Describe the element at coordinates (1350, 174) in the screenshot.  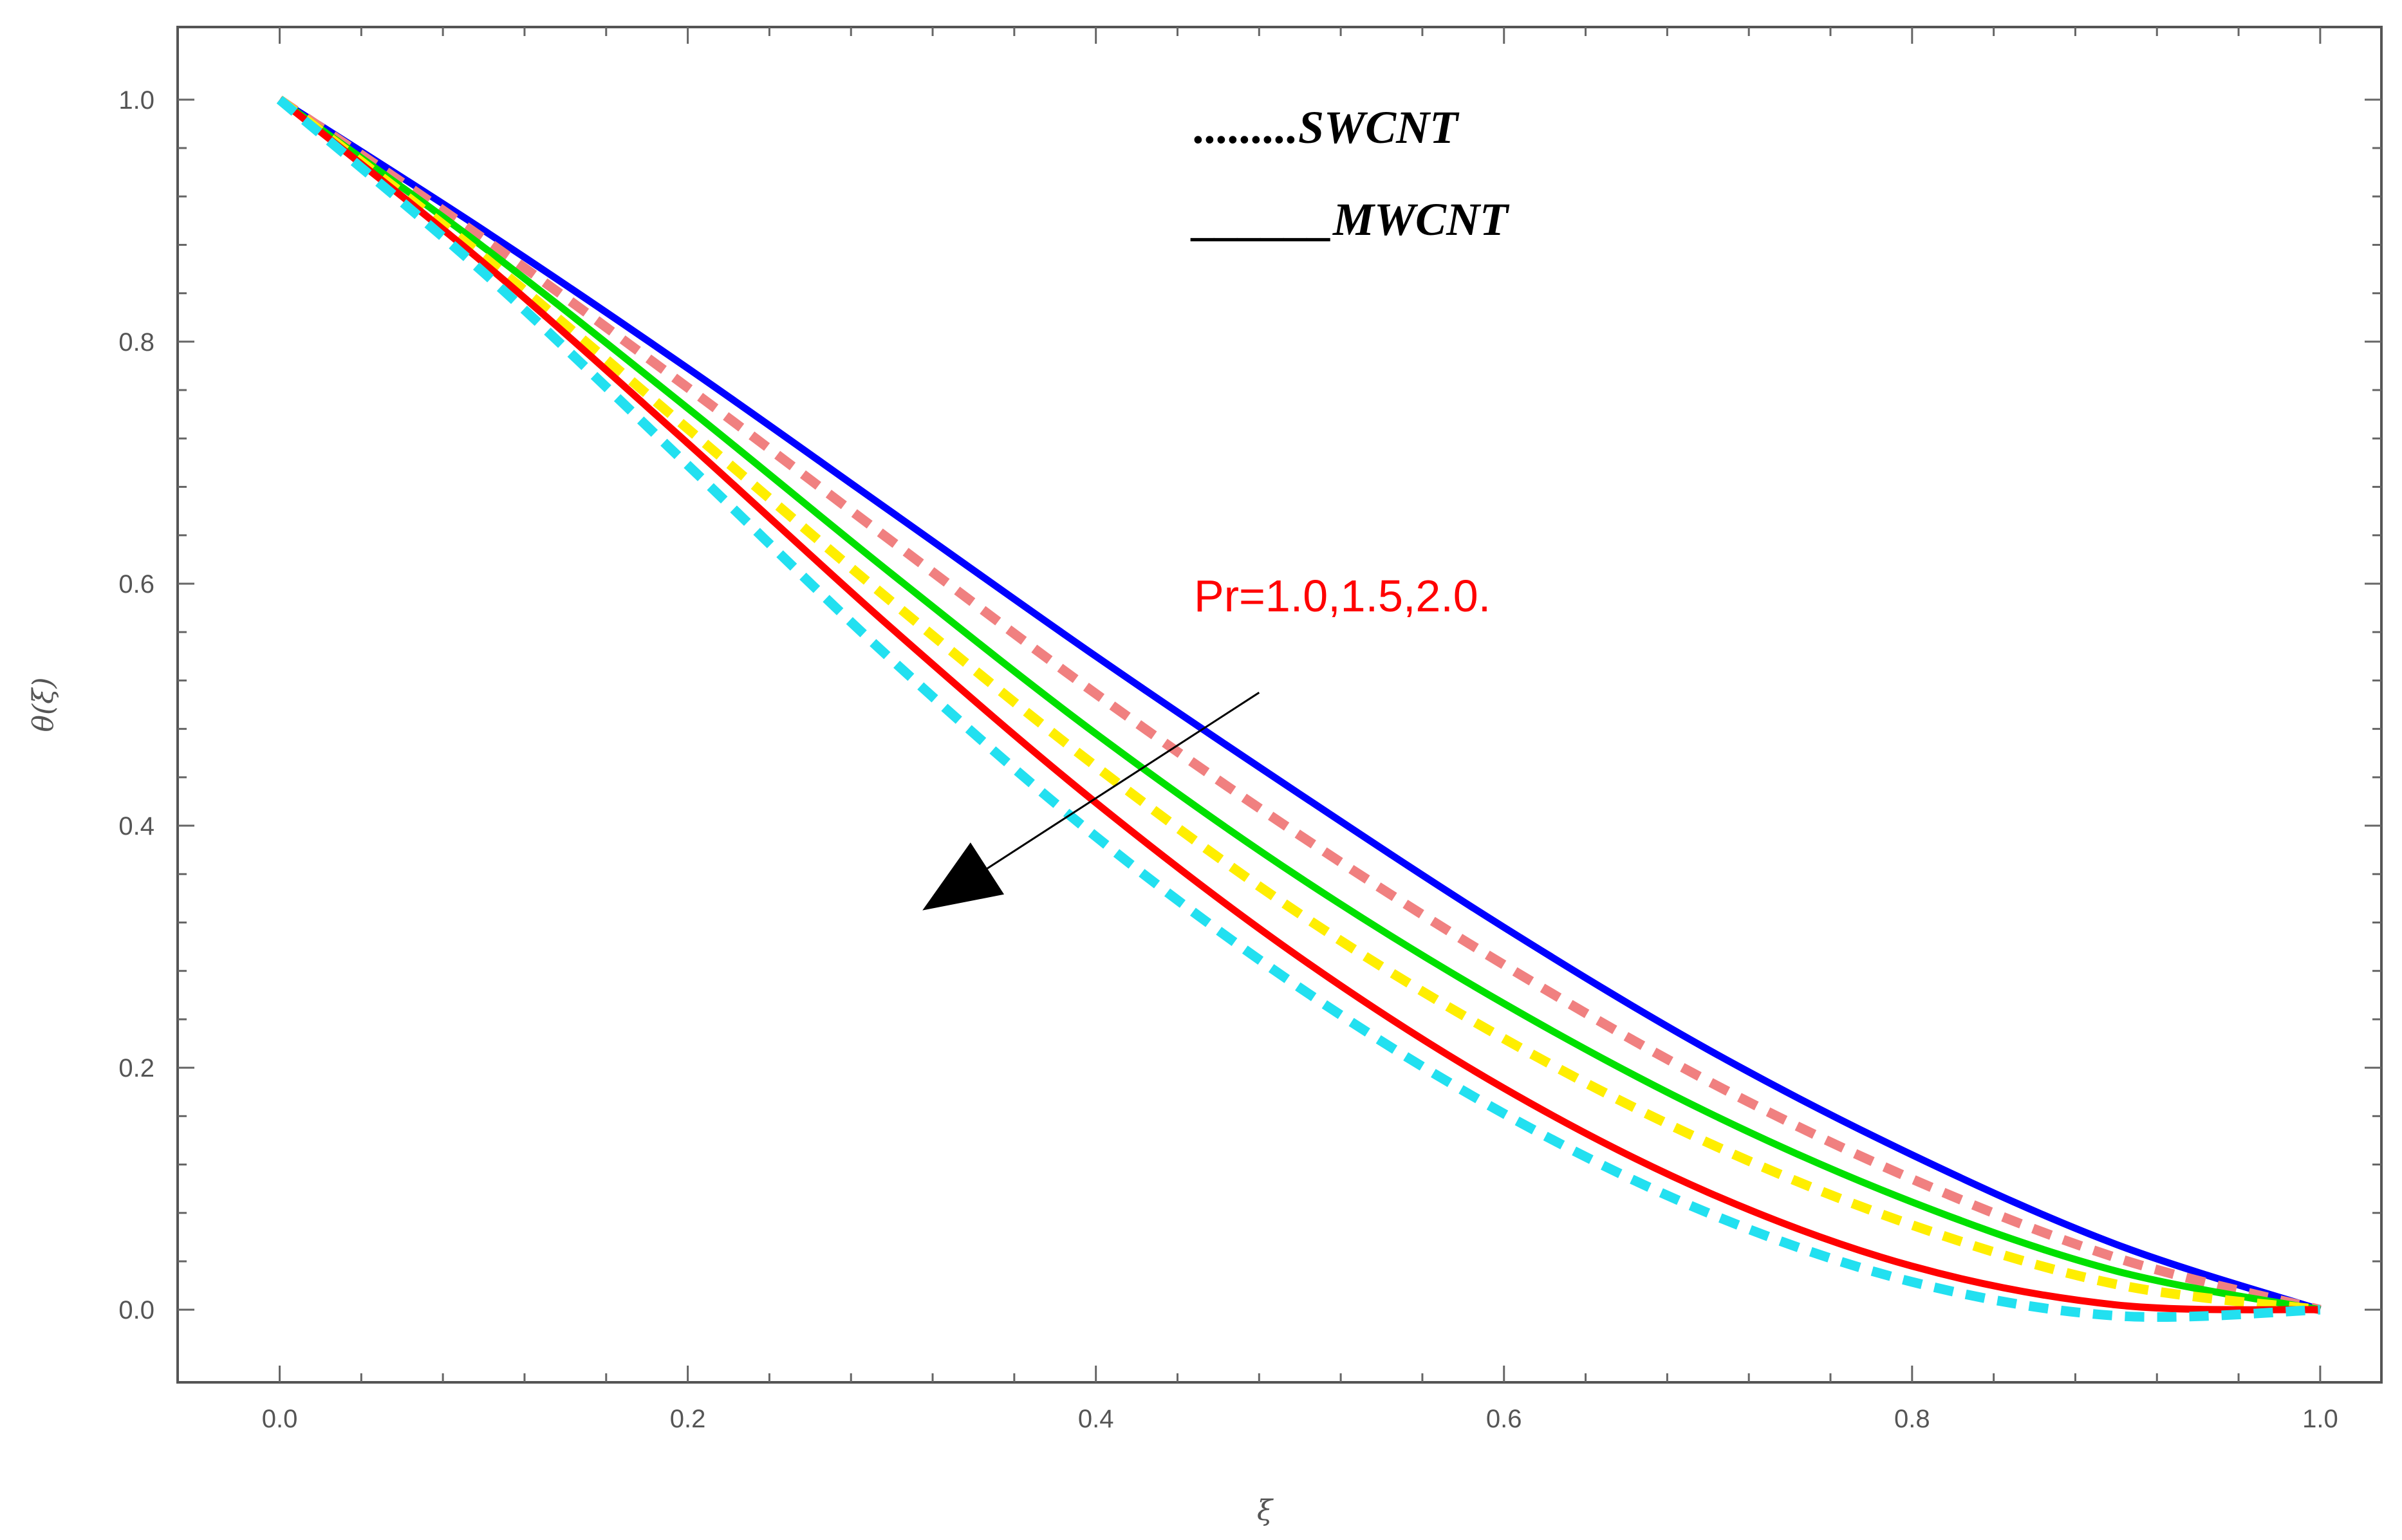
I see `legend: .........SWCNT ______MWCNT` at that location.